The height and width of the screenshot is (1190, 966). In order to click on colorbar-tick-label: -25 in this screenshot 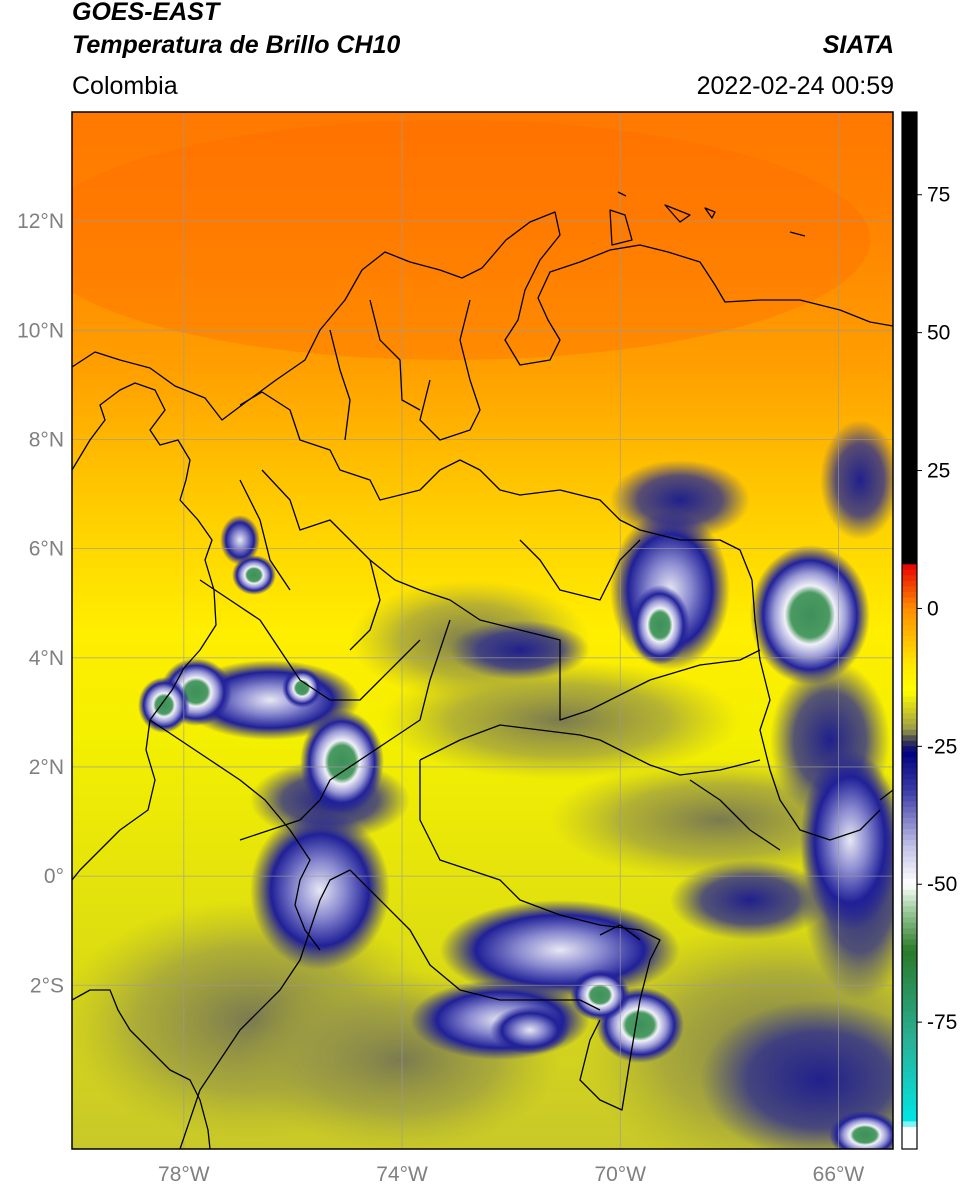, I will do `click(942, 746)`.